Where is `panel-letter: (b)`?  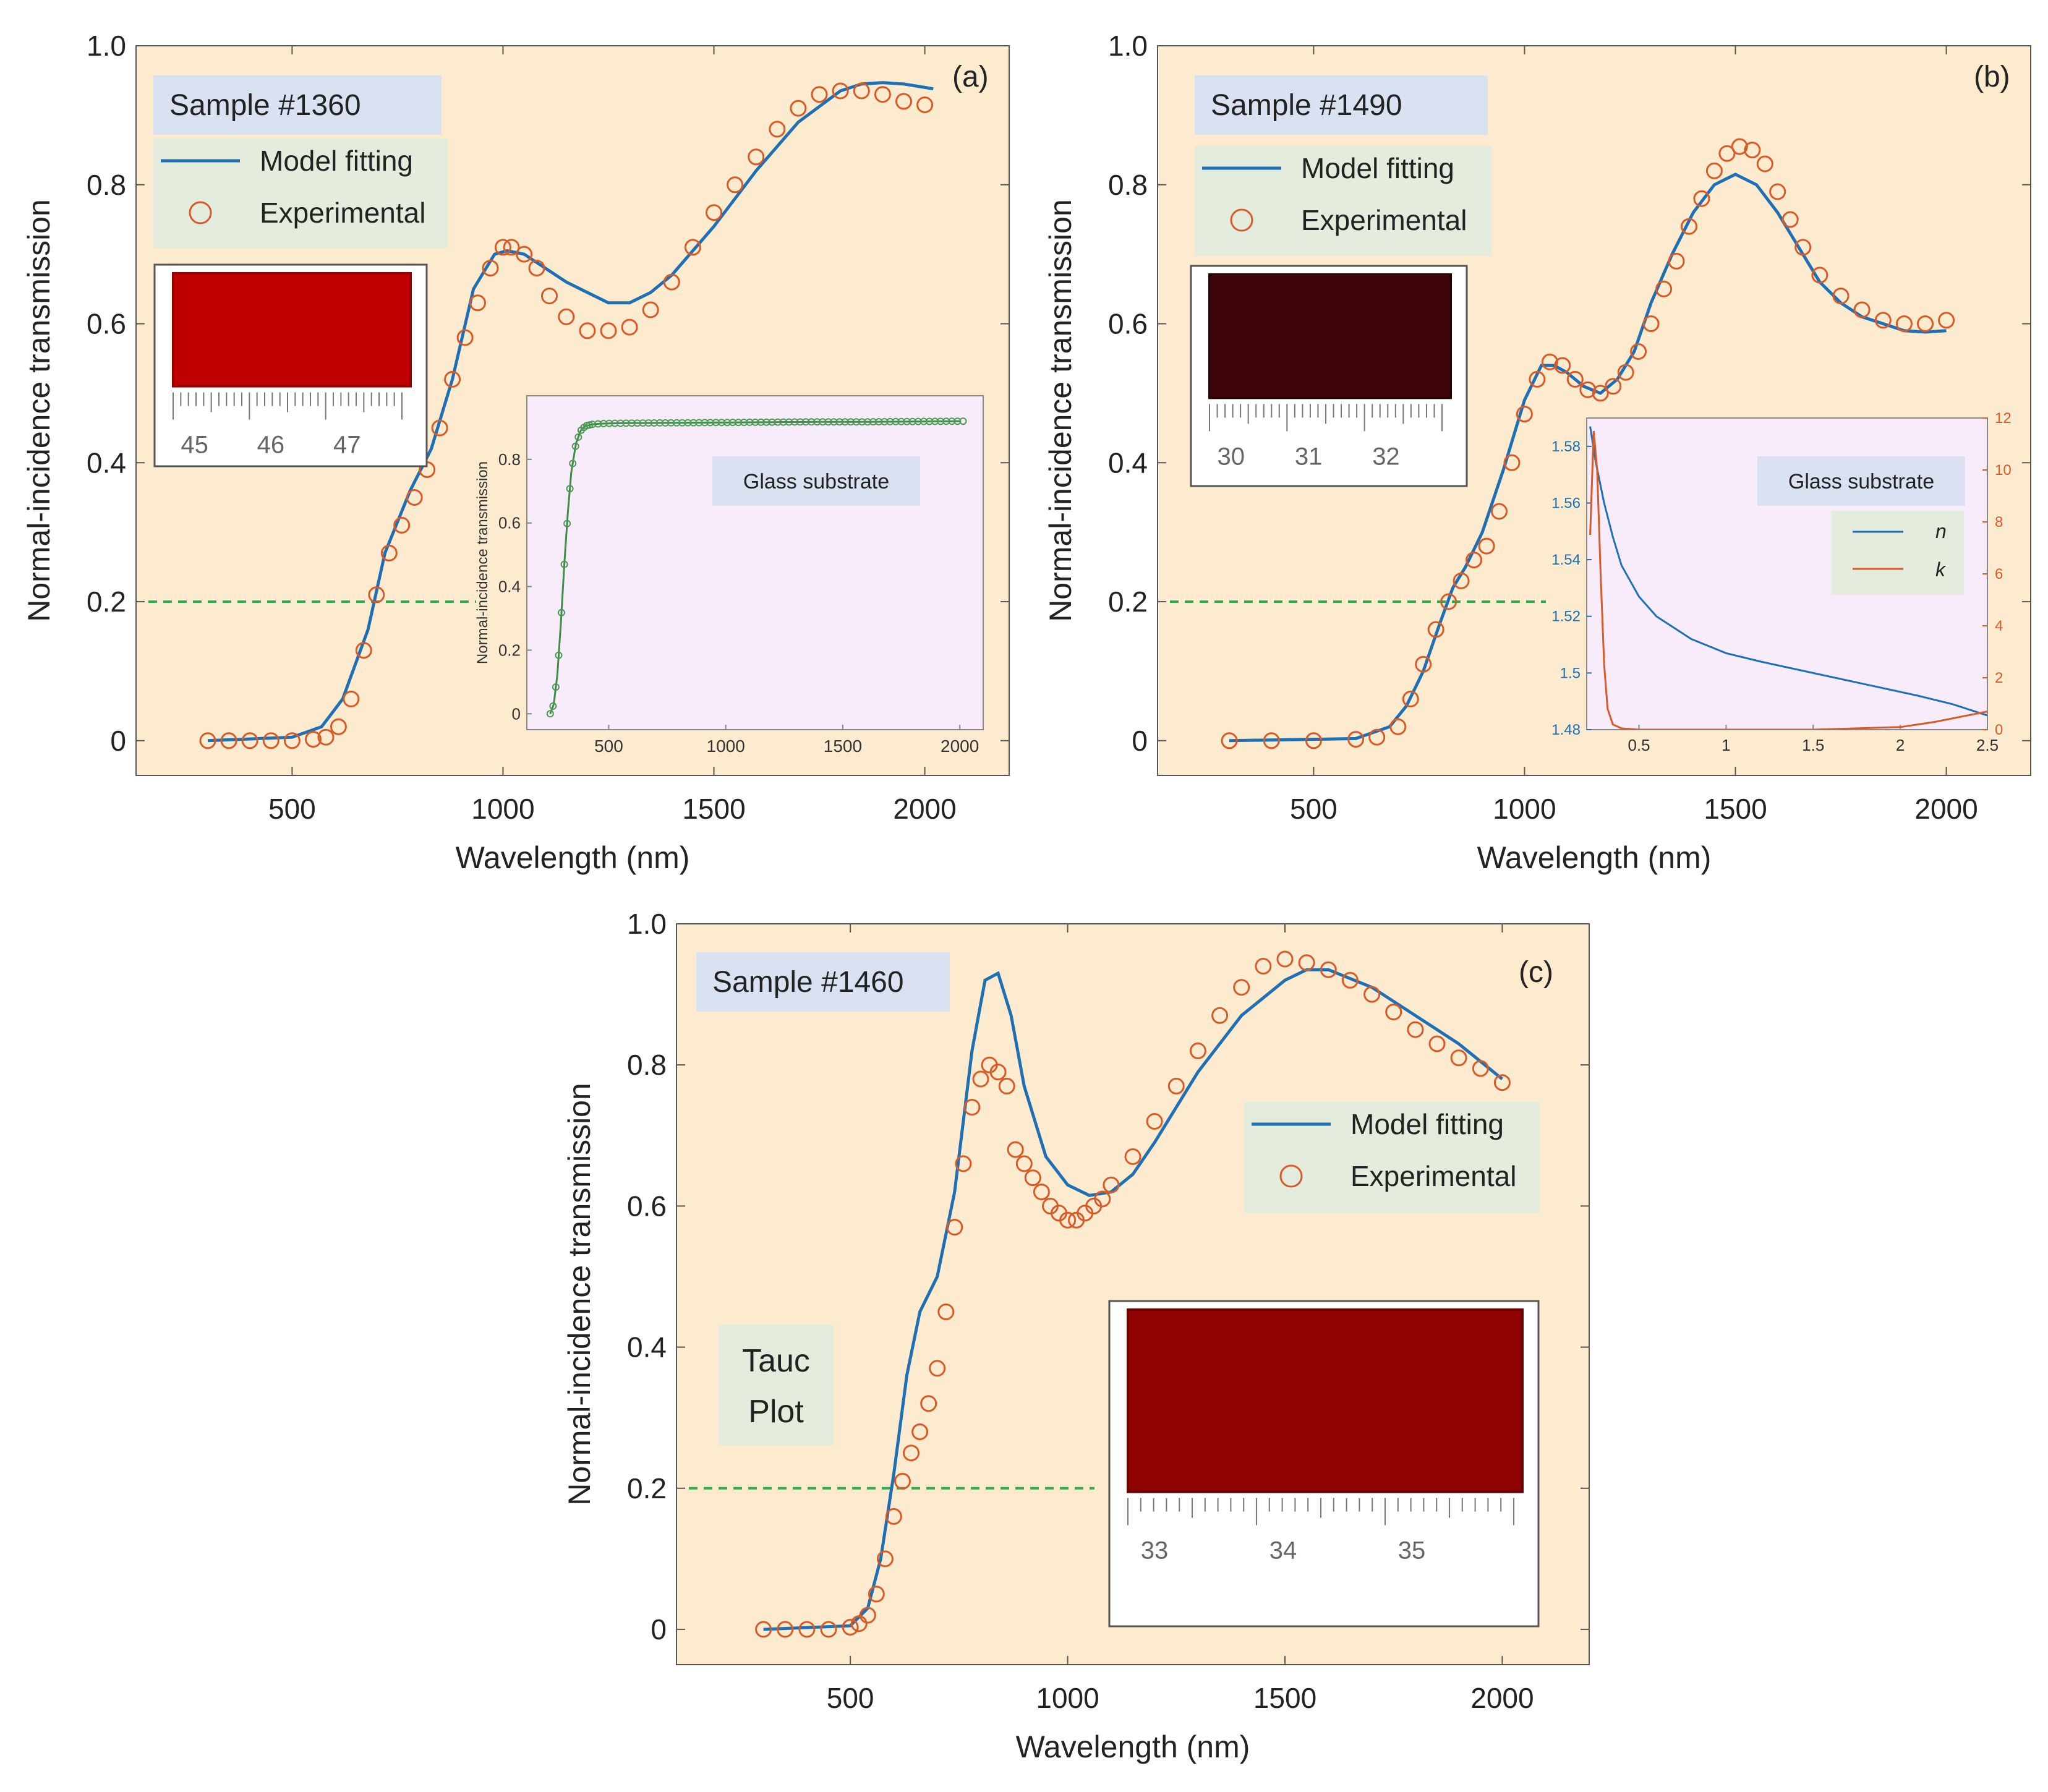 panel-letter: (b) is located at coordinates (1992, 77).